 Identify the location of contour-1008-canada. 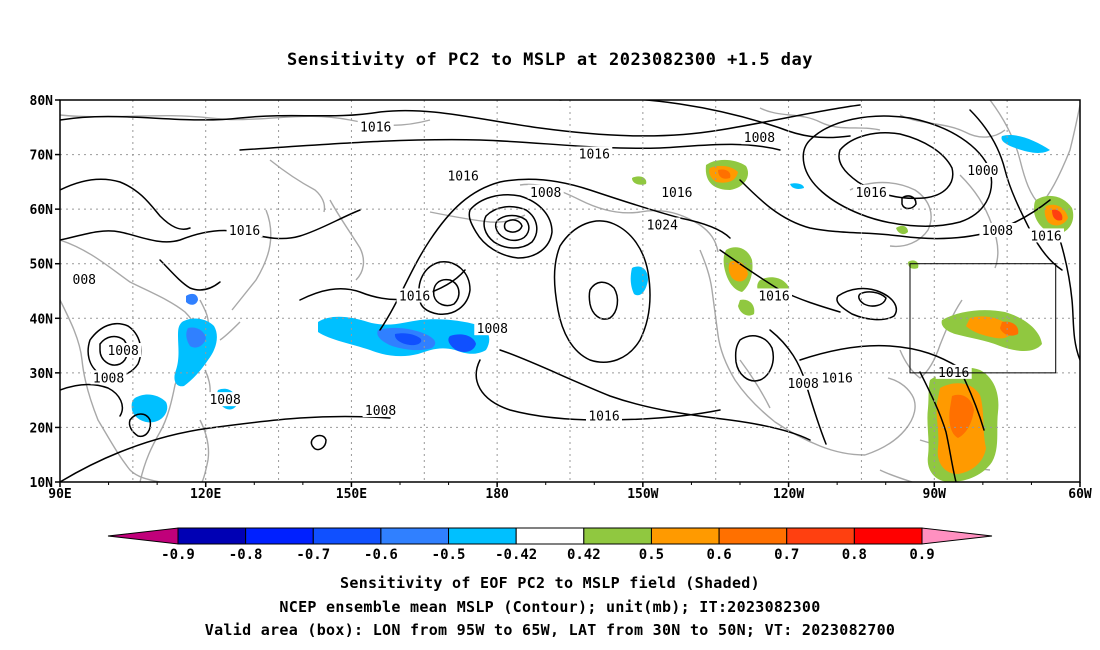
(897, 171).